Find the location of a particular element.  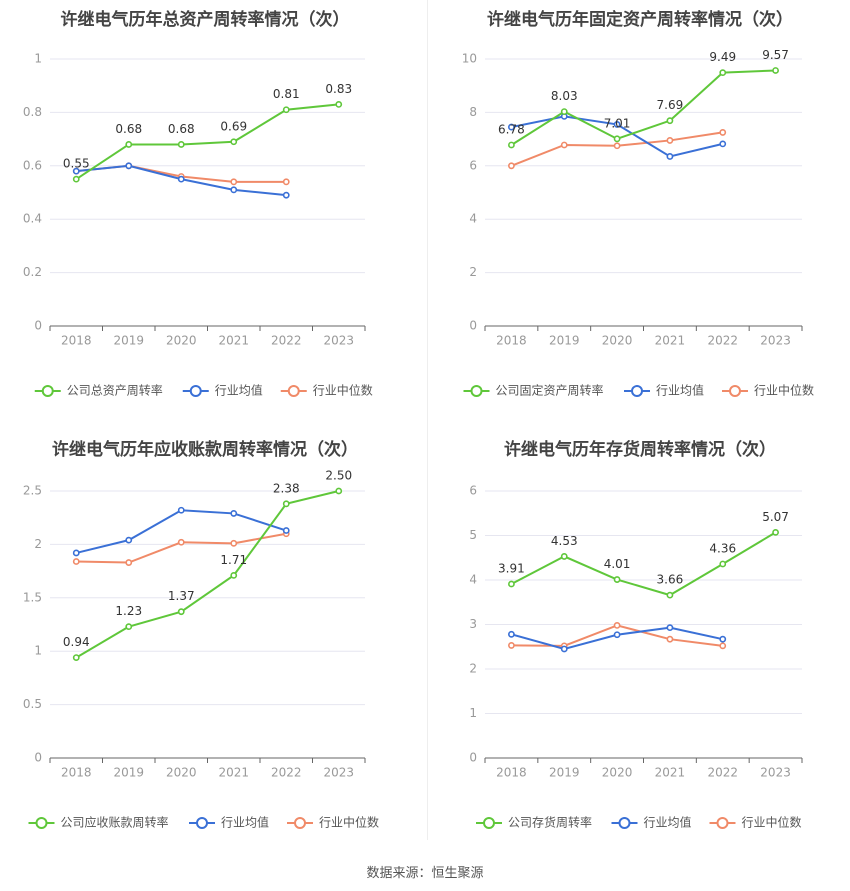

y-tick-label: 0.5 is located at coordinates (32, 704).